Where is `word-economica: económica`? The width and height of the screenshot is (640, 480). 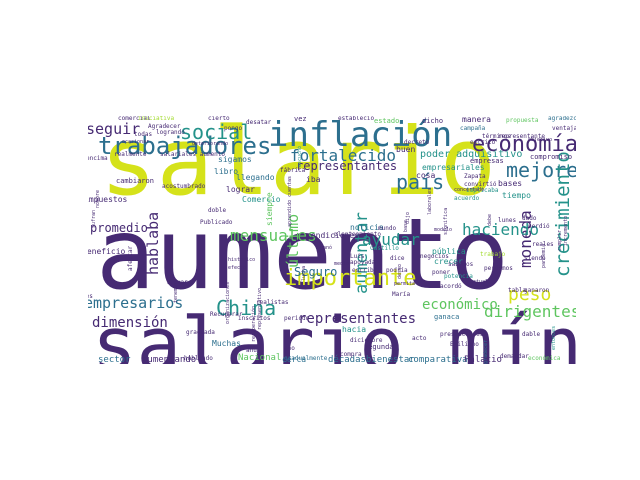
word-economica: económica is located at coordinates (544, 358).